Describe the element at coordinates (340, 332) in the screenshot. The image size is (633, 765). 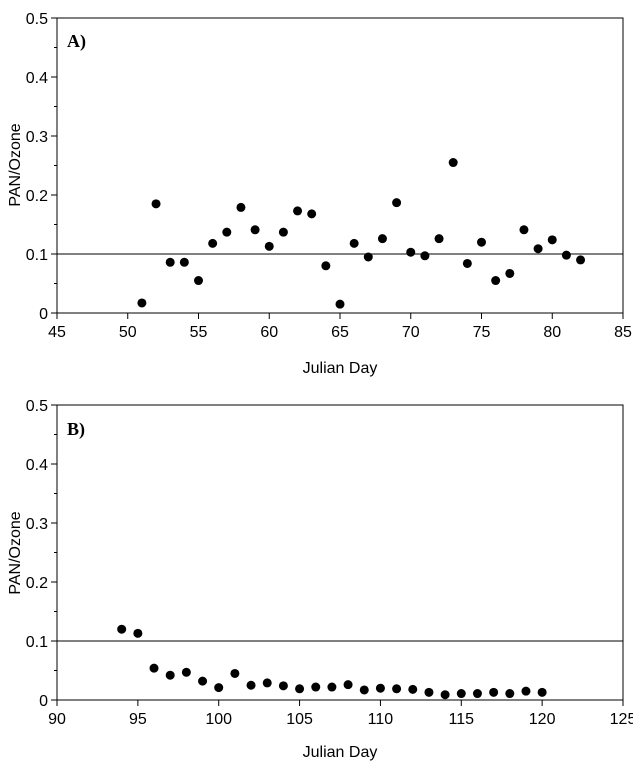
I see `panel-a-x-tick-label: 65` at that location.